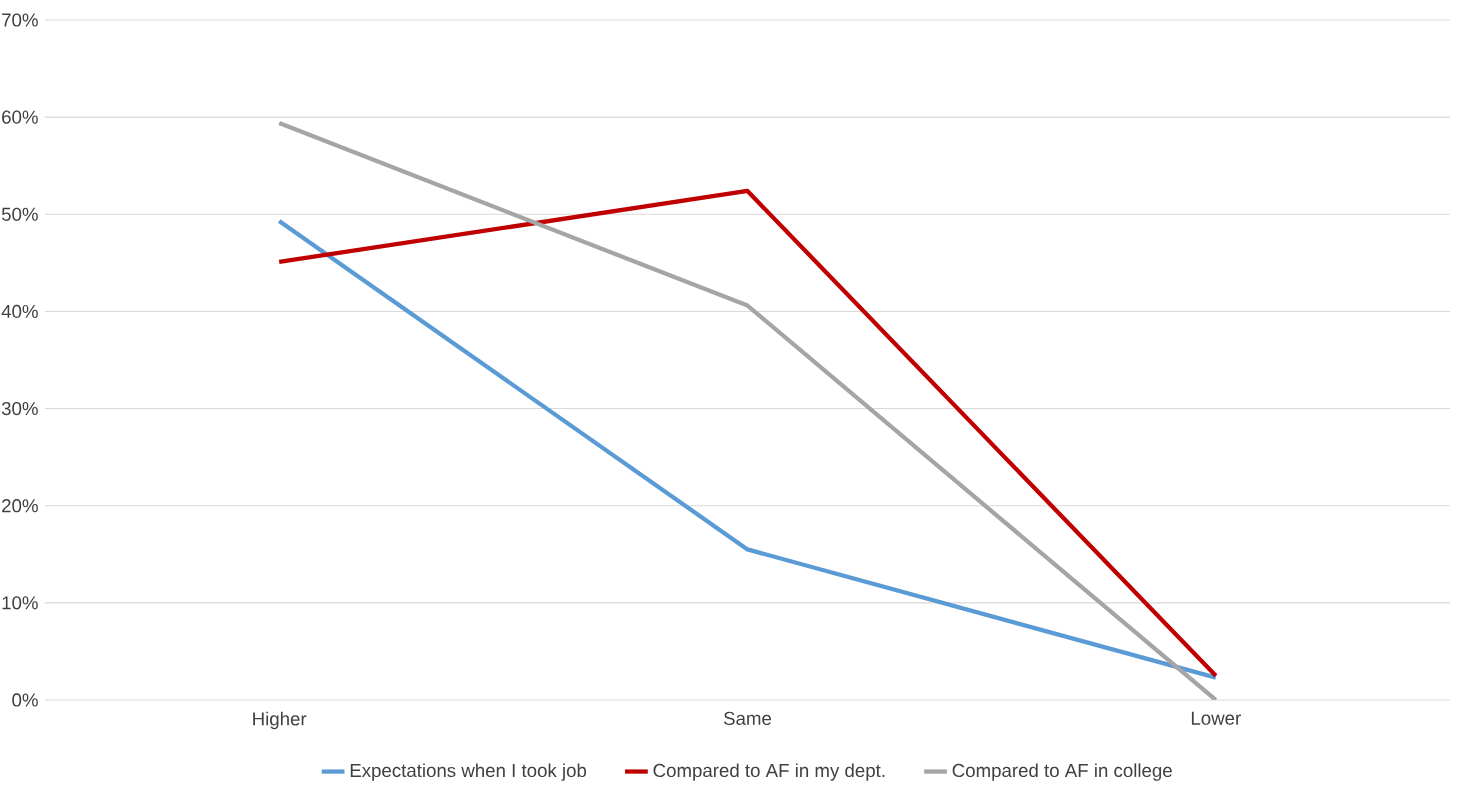  What do you see at coordinates (747, 718) in the screenshot?
I see `x-tick-label: Same` at bounding box center [747, 718].